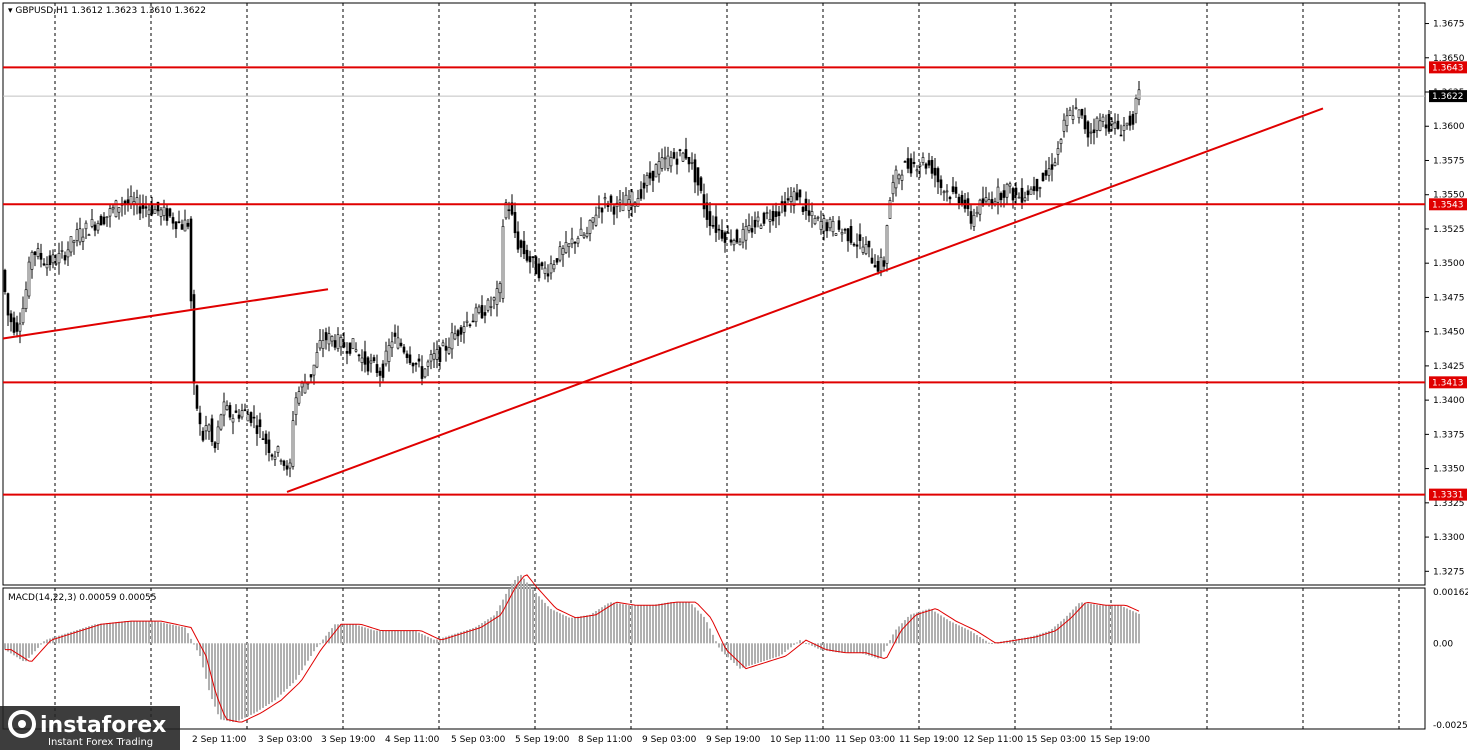 Image resolution: width=1468 pixels, height=750 pixels. I want to click on y-tick-label: 1.3425, so click(1449, 367).